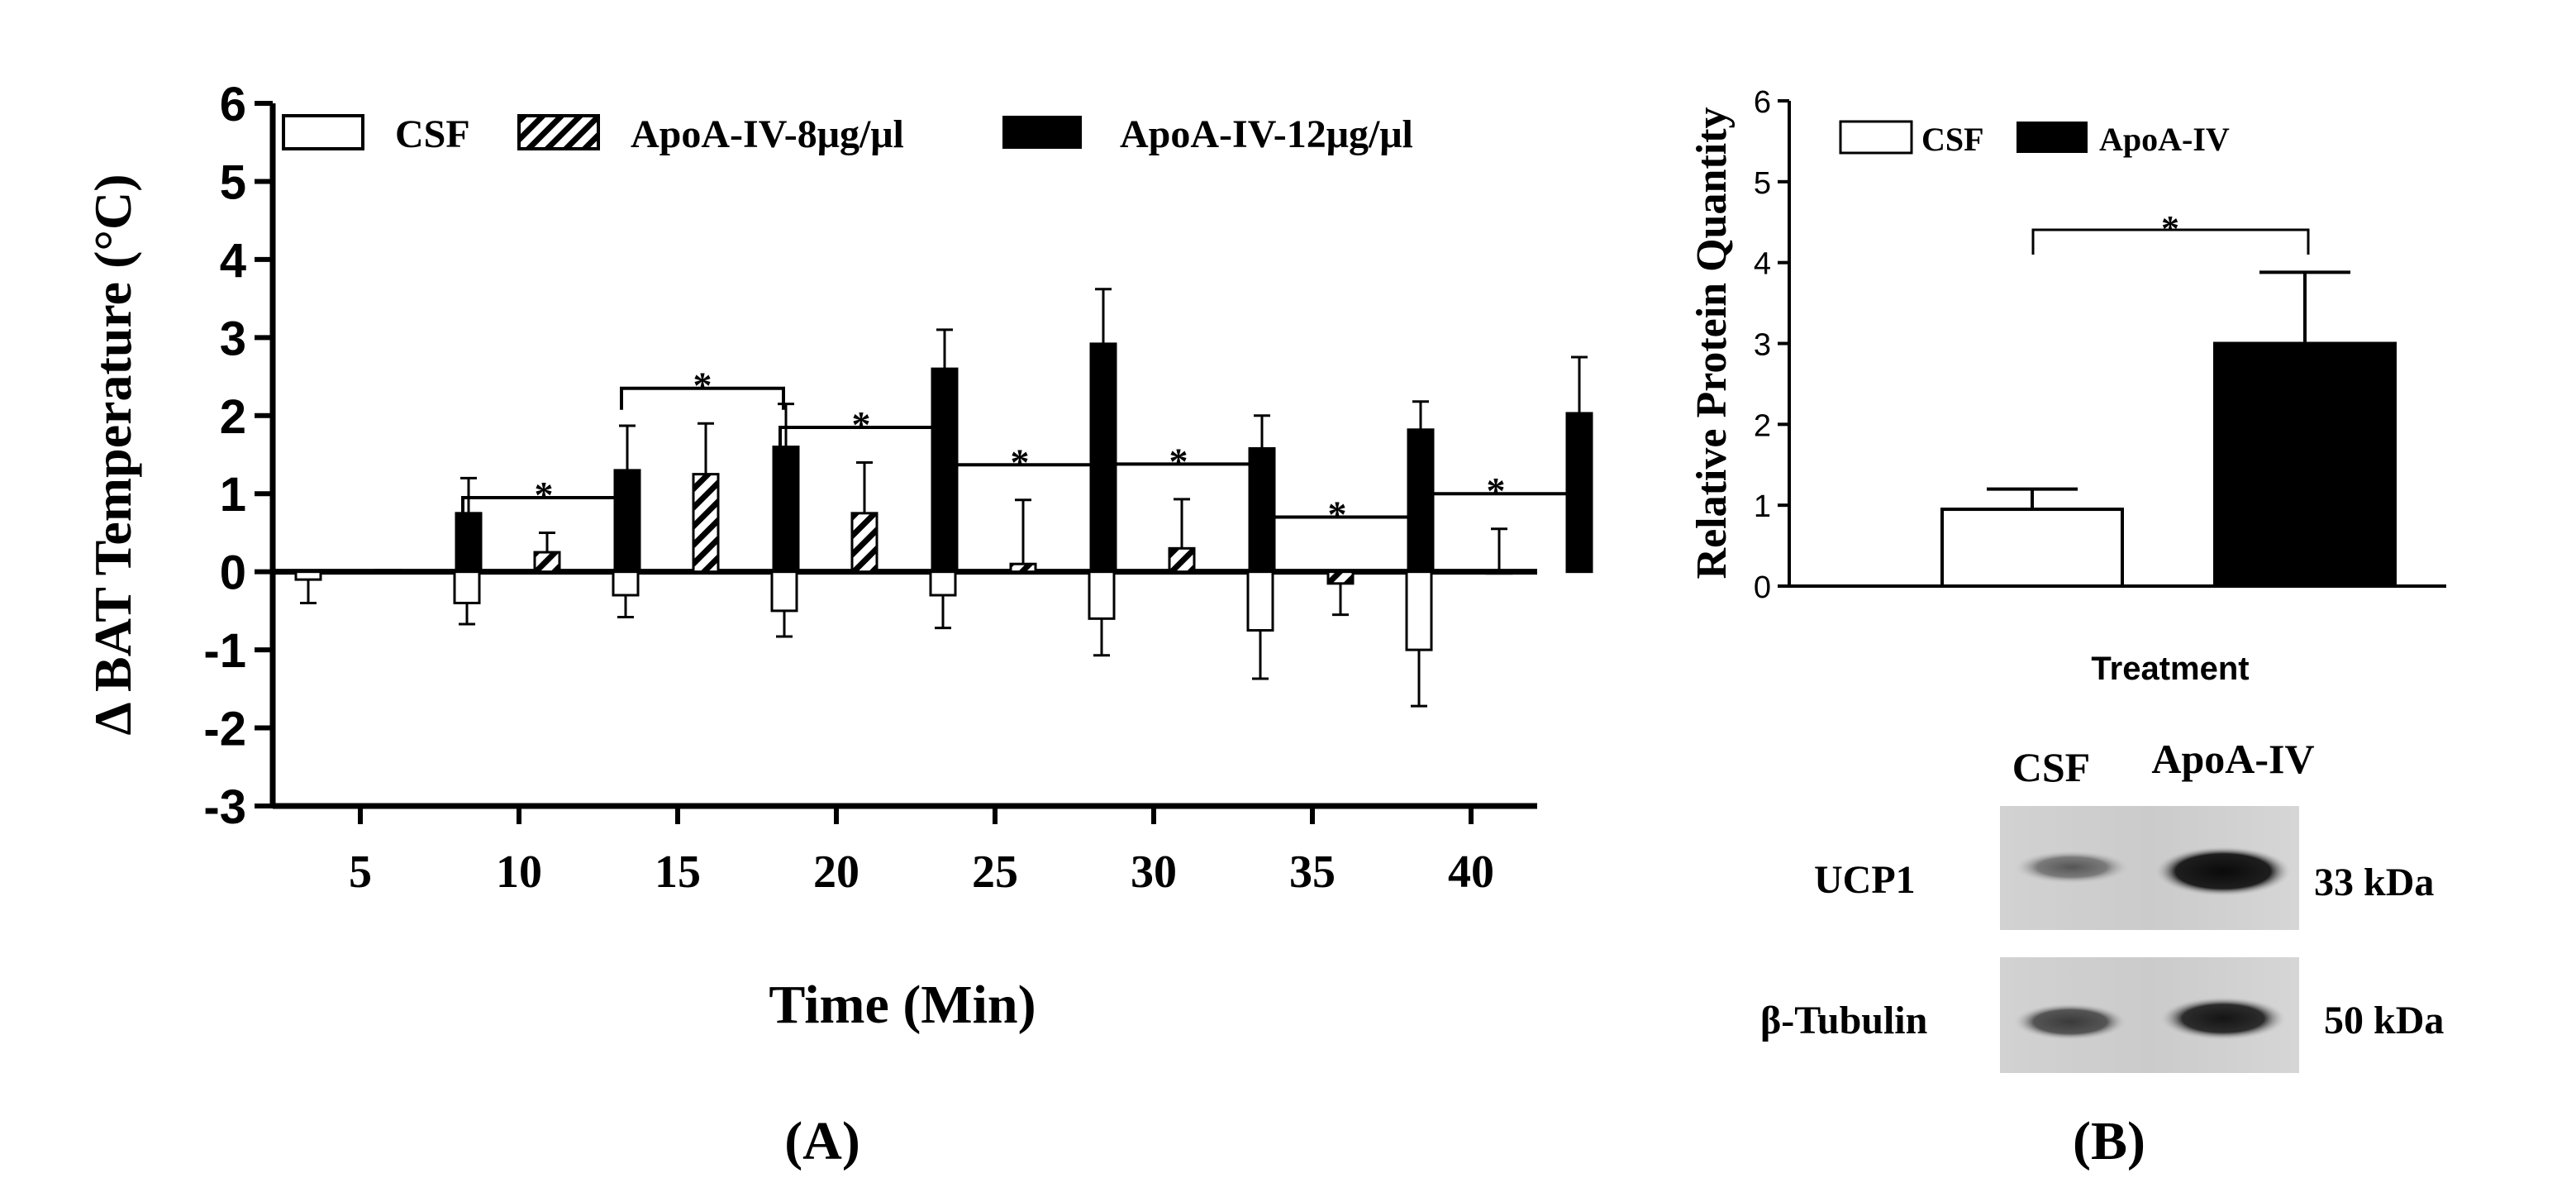 Image resolution: width=2576 pixels, height=1197 pixels. I want to click on significance-bracket-t10, so click(543, 507).